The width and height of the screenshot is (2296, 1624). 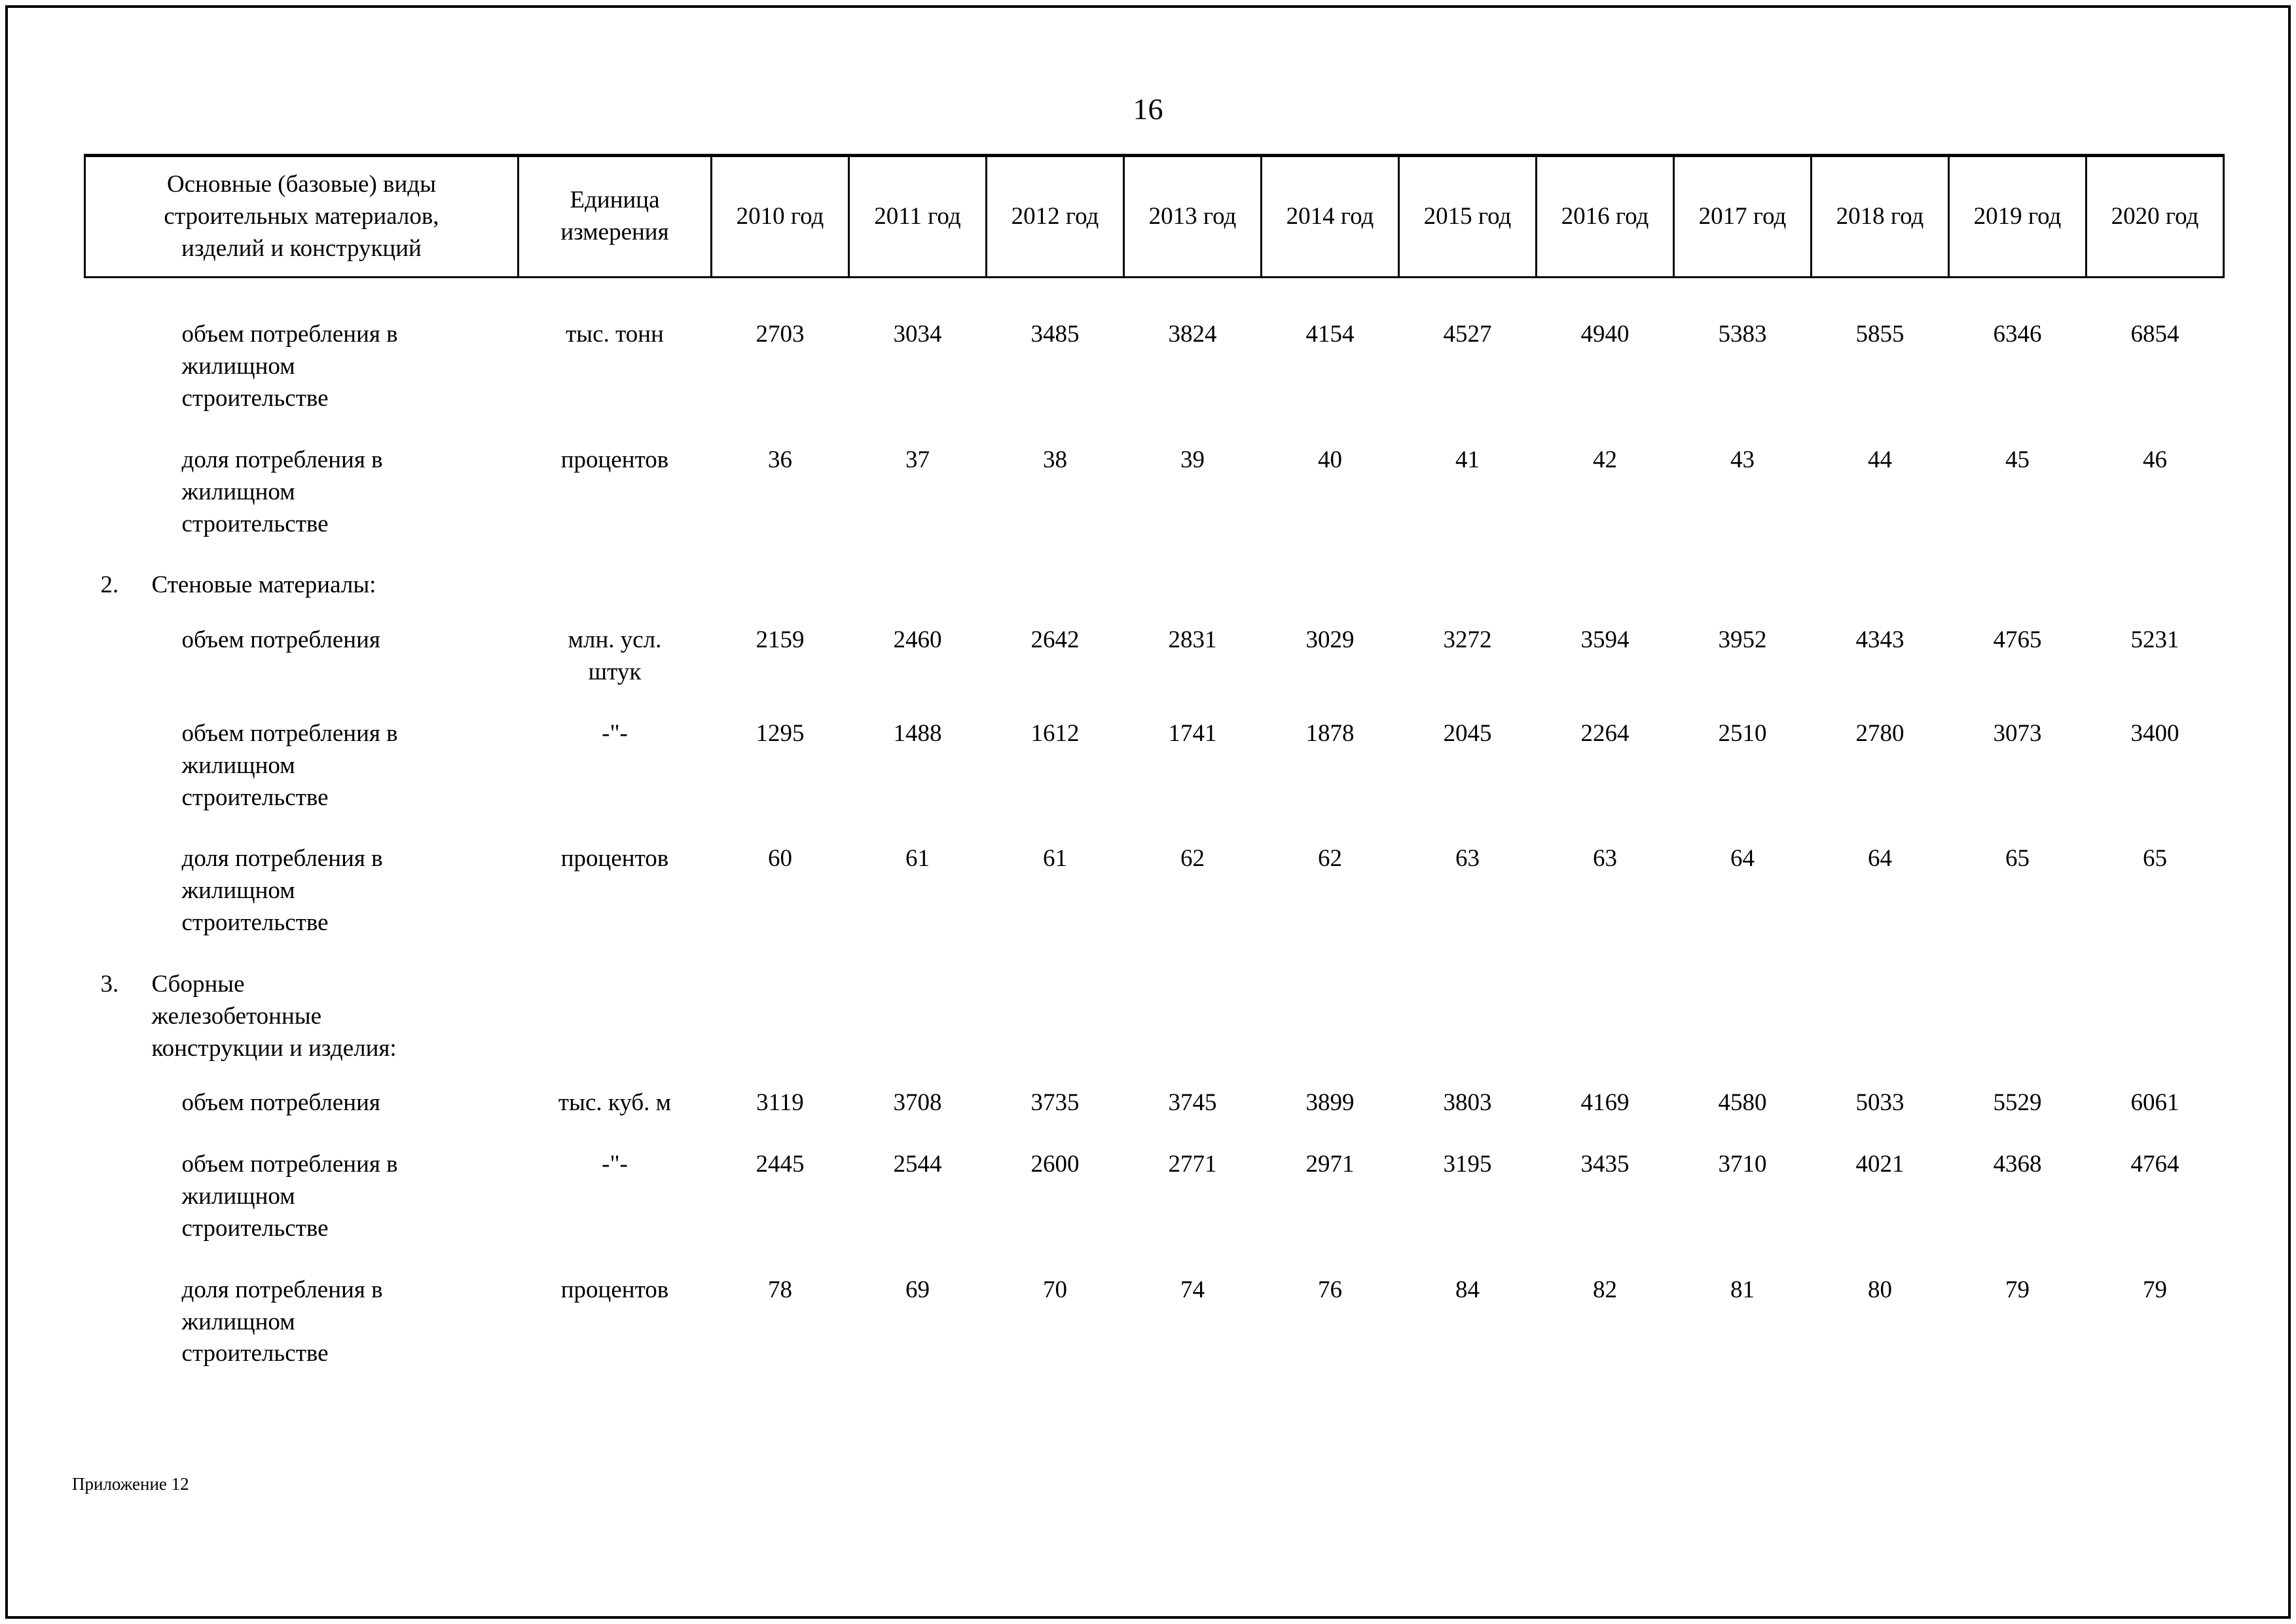 I want to click on year-value: 43, so click(x=1742, y=459).